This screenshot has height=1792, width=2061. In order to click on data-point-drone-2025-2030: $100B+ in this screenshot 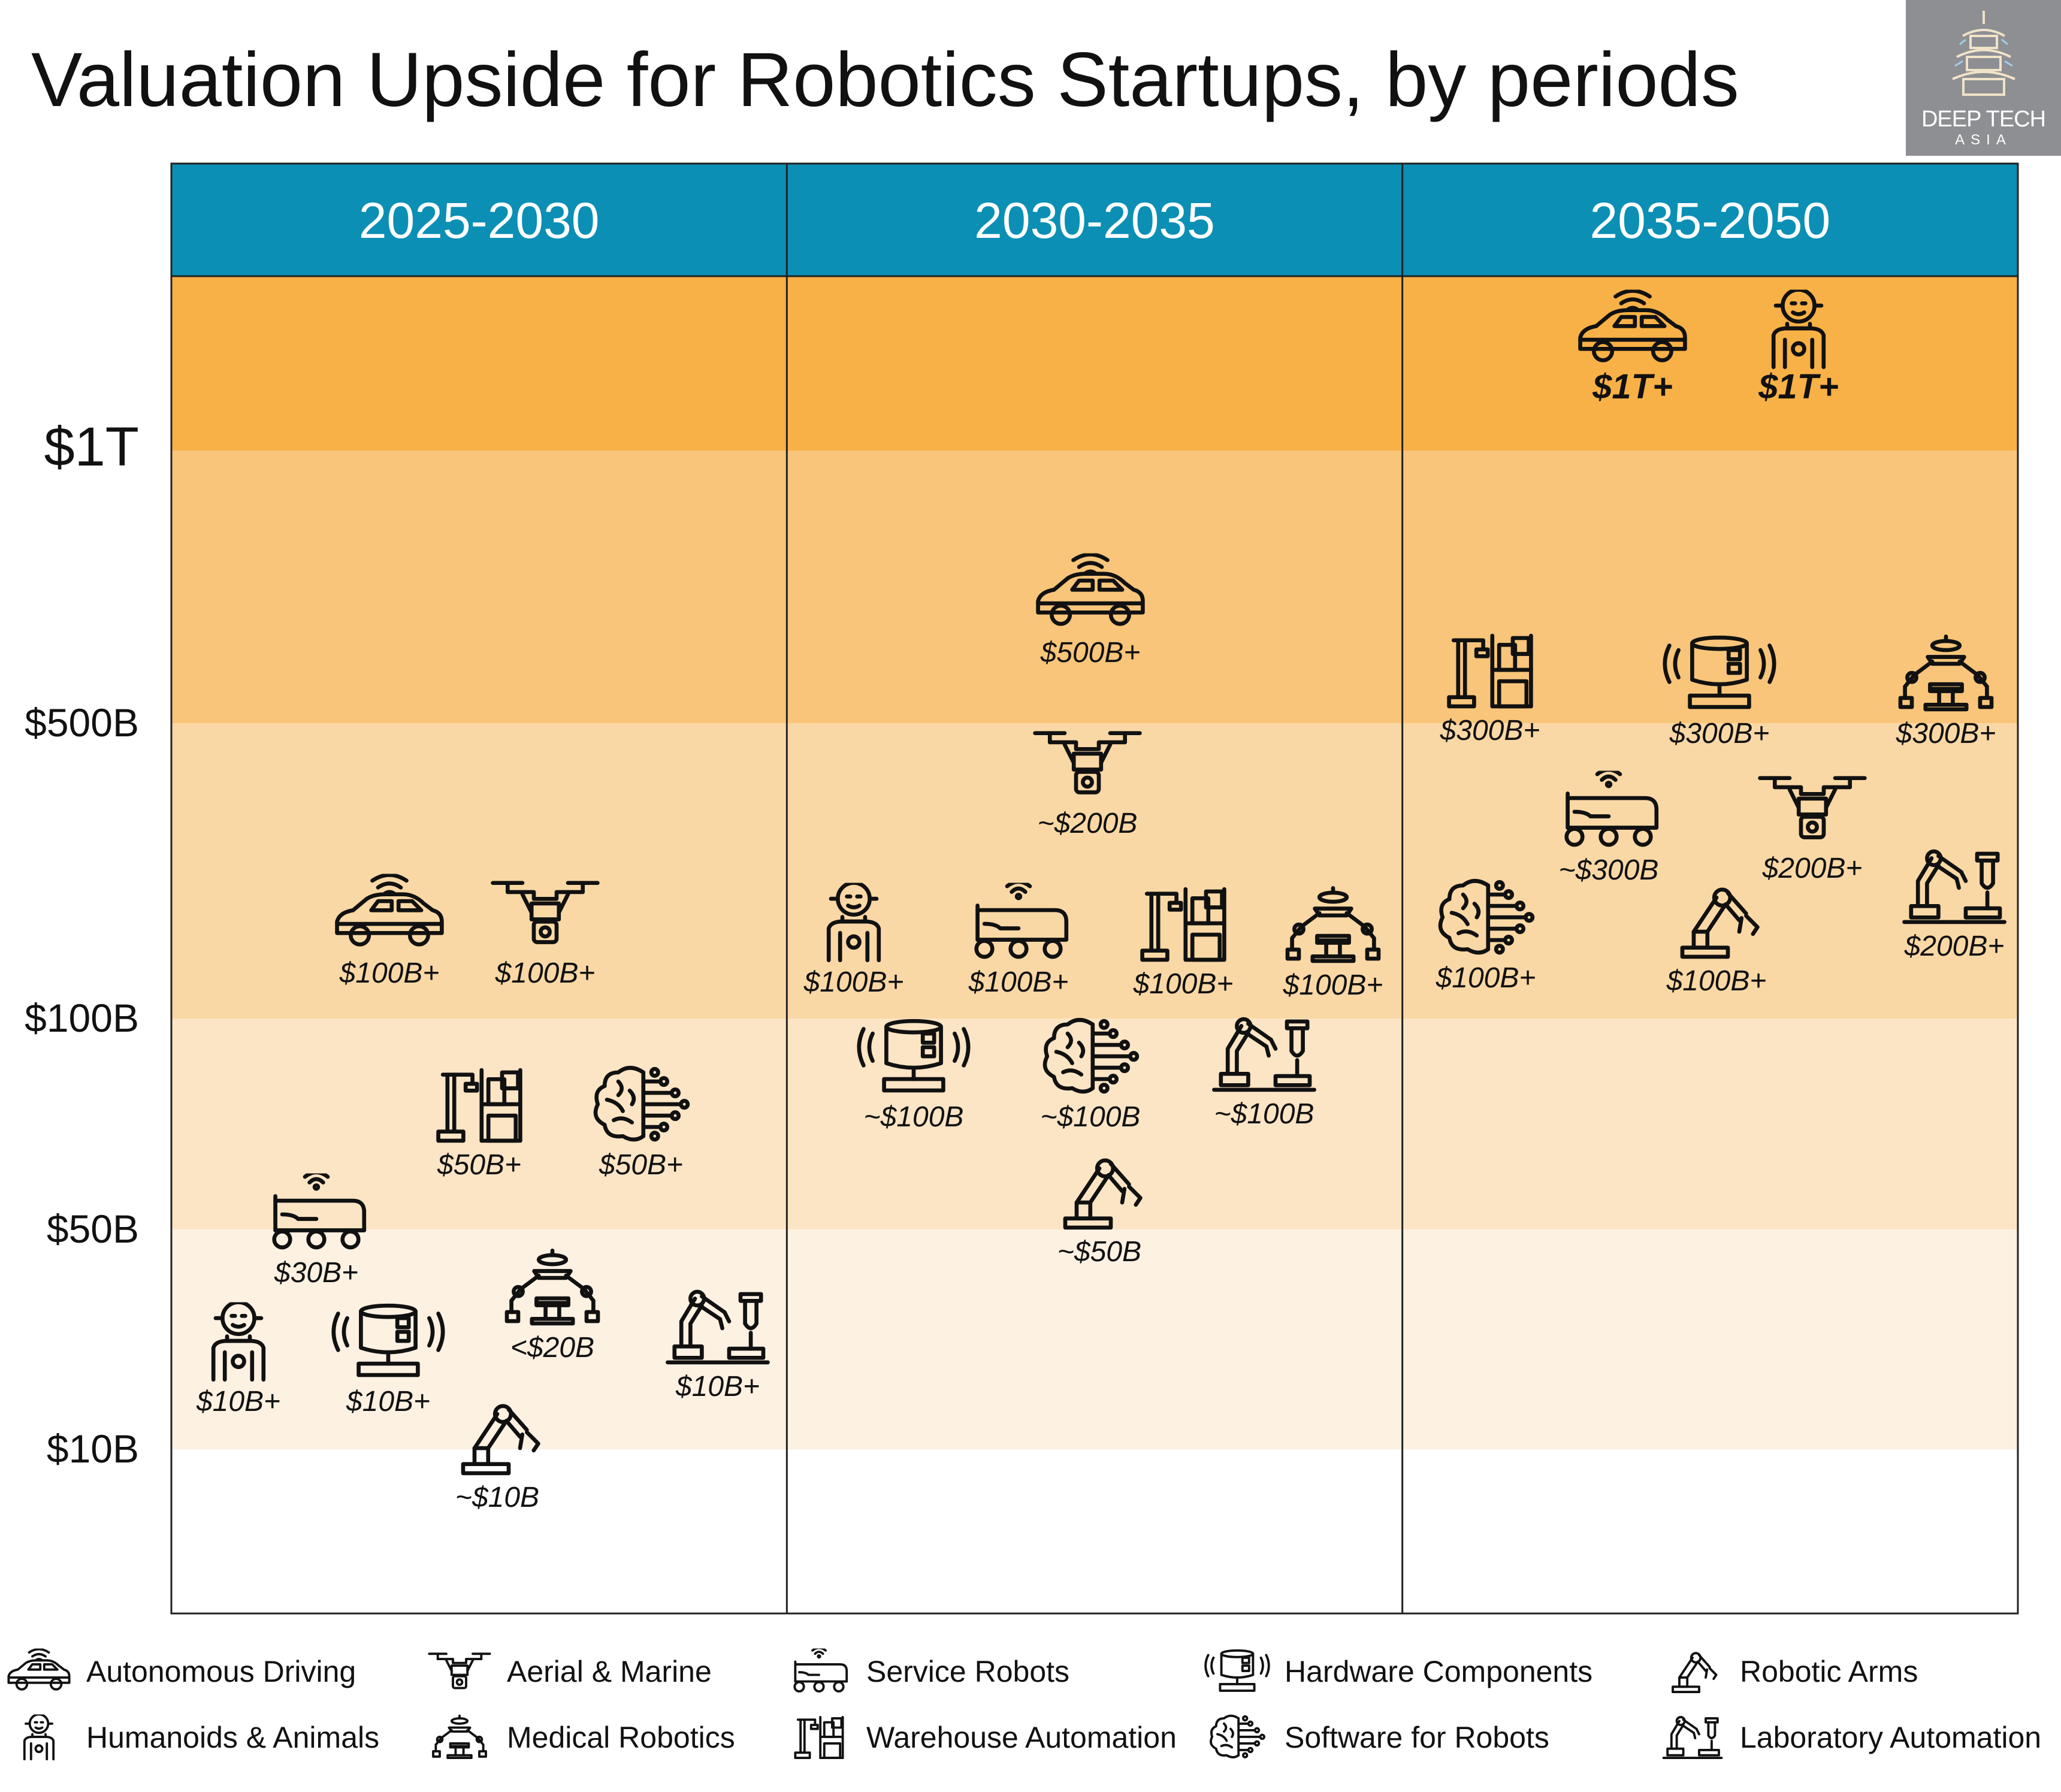, I will do `click(546, 936)`.